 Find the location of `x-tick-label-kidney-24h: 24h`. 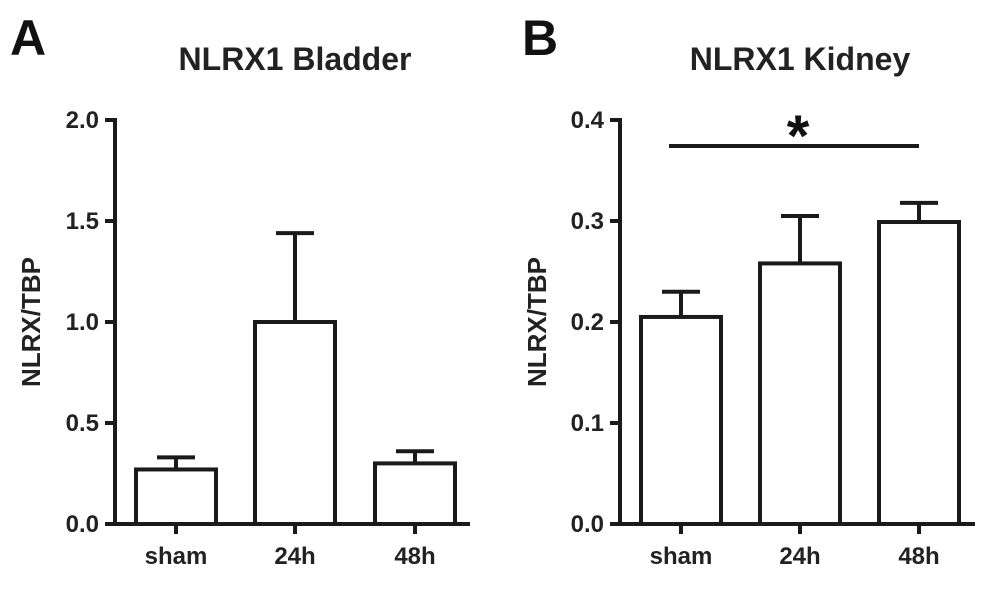

x-tick-label-kidney-24h: 24h is located at coordinates (799, 556).